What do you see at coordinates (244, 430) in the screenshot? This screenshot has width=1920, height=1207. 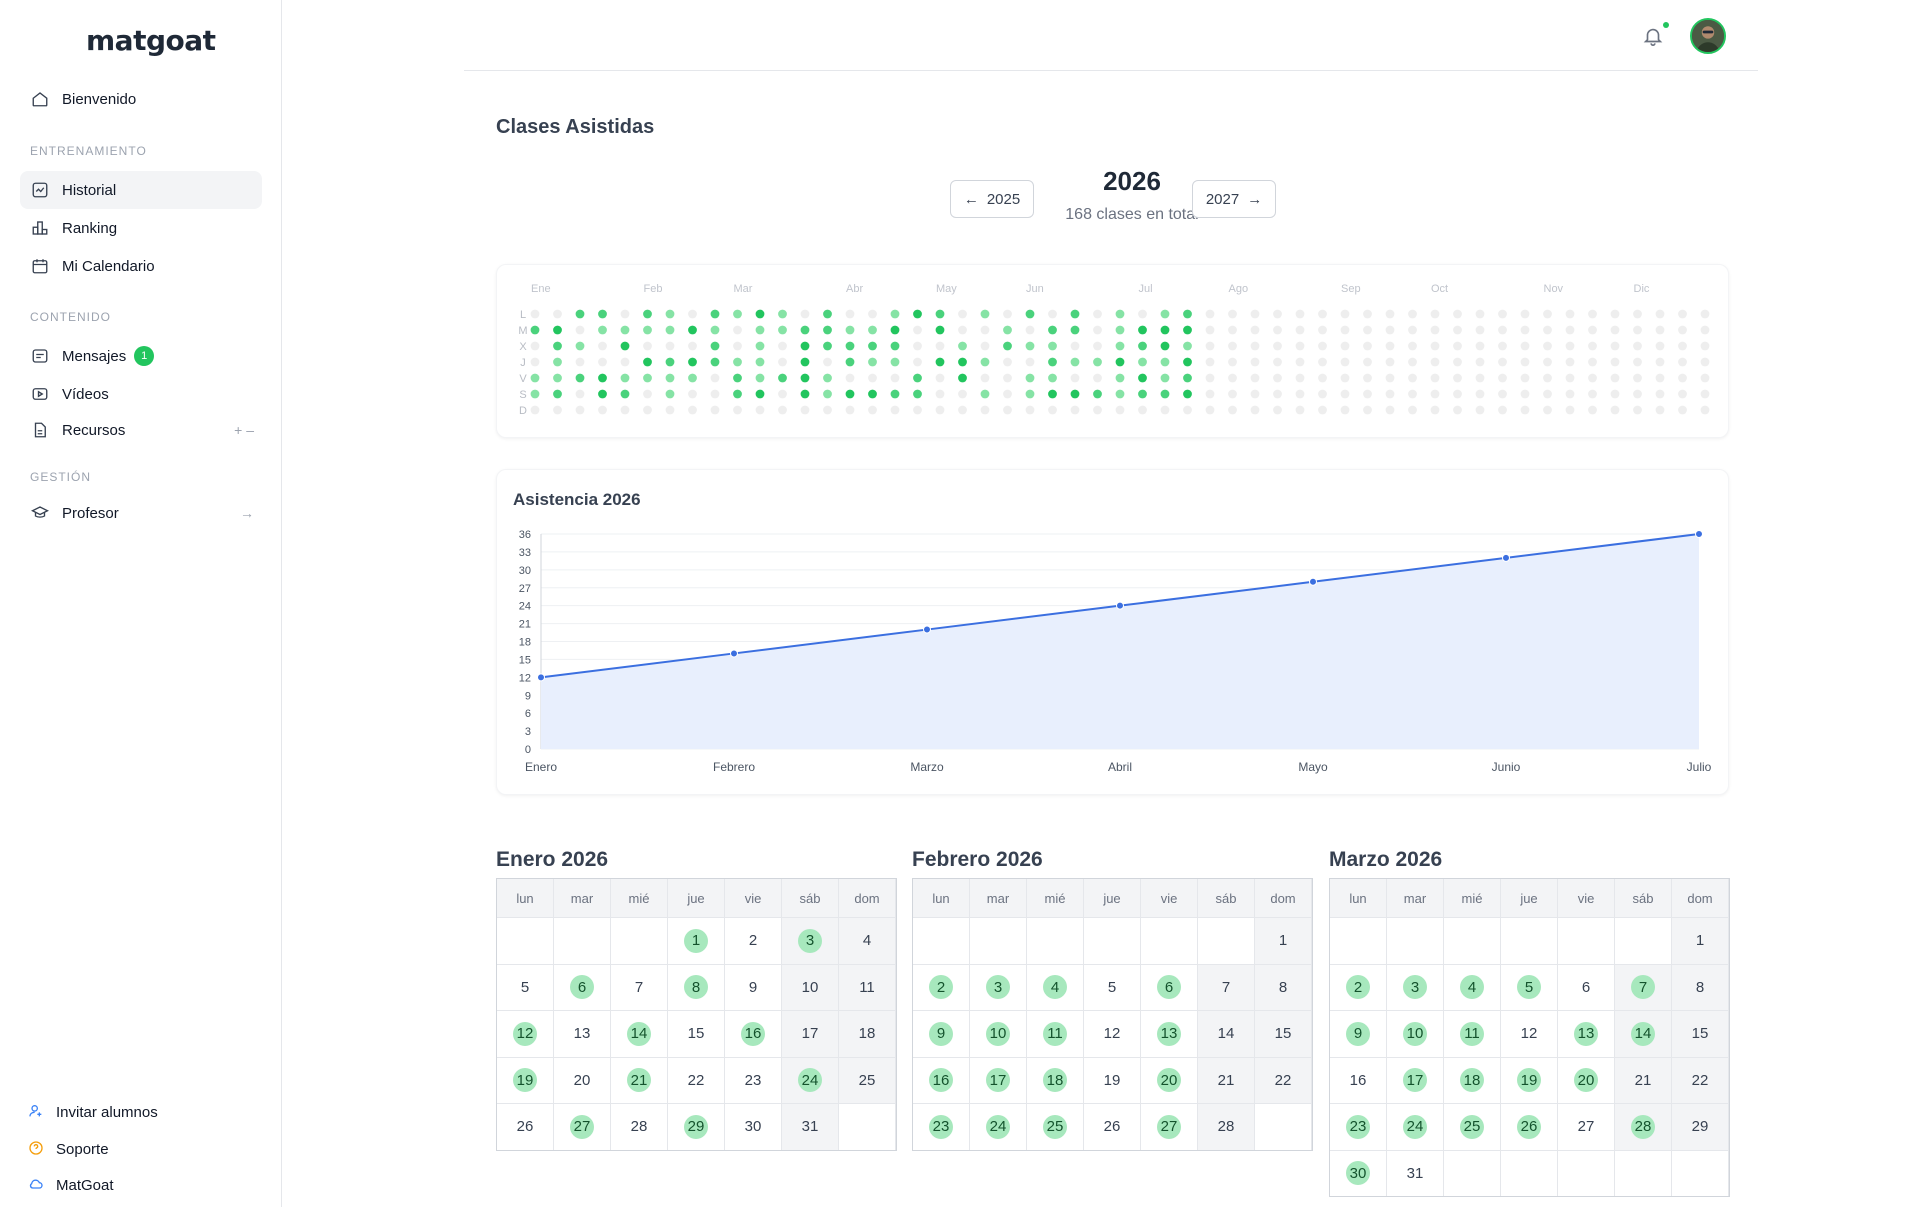 I see `recursos-toggle: + –` at bounding box center [244, 430].